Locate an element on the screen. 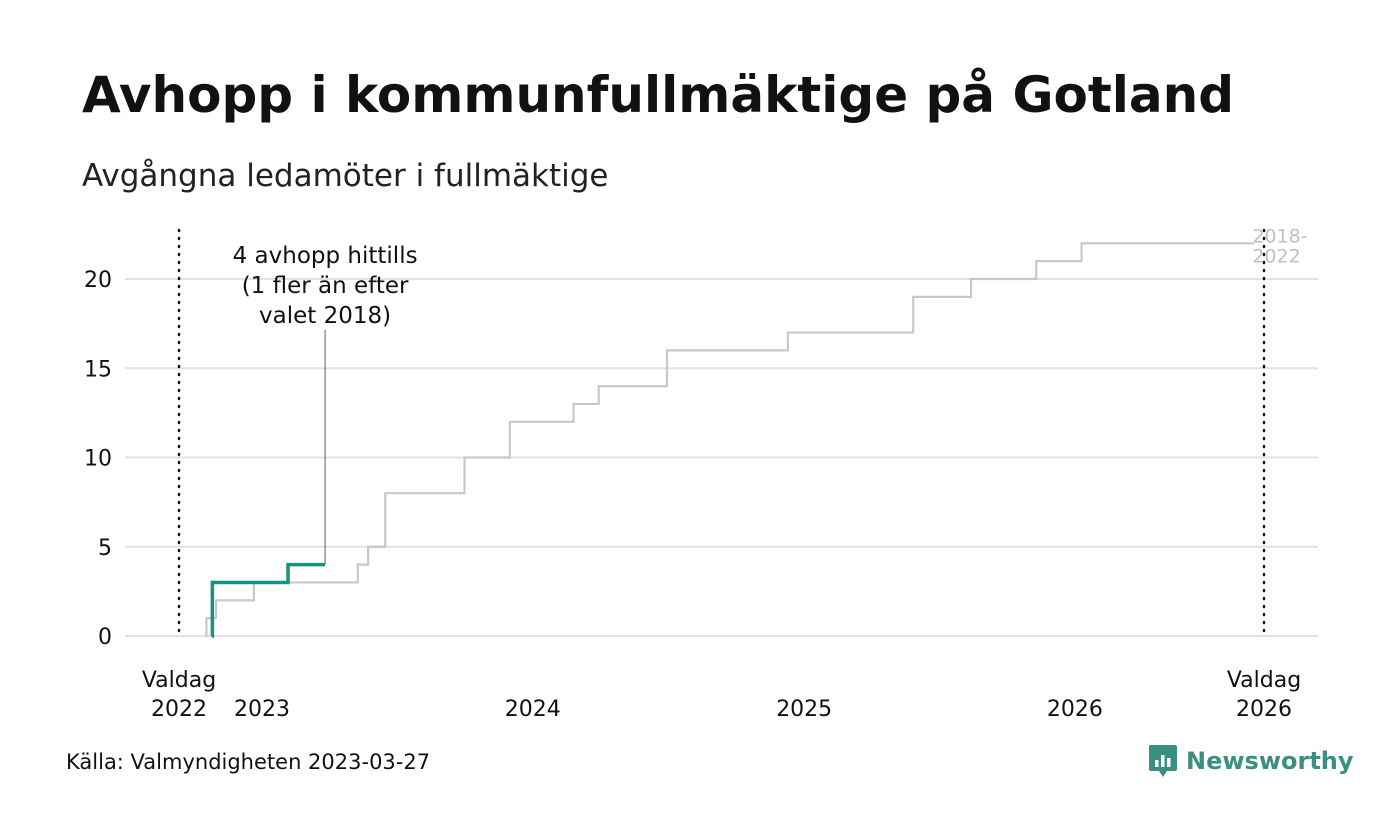 Image resolution: width=1400 pixels, height=840 pixels. x-tick-label-0-0: Valdag is located at coordinates (179, 680).